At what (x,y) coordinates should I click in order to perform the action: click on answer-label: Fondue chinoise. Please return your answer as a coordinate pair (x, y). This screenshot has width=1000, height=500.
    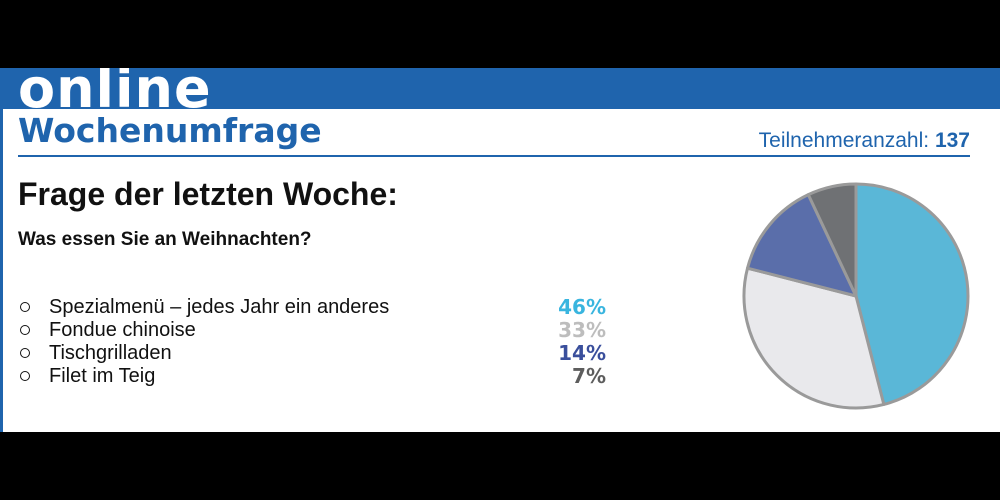
    Looking at the image, I should click on (122, 330).